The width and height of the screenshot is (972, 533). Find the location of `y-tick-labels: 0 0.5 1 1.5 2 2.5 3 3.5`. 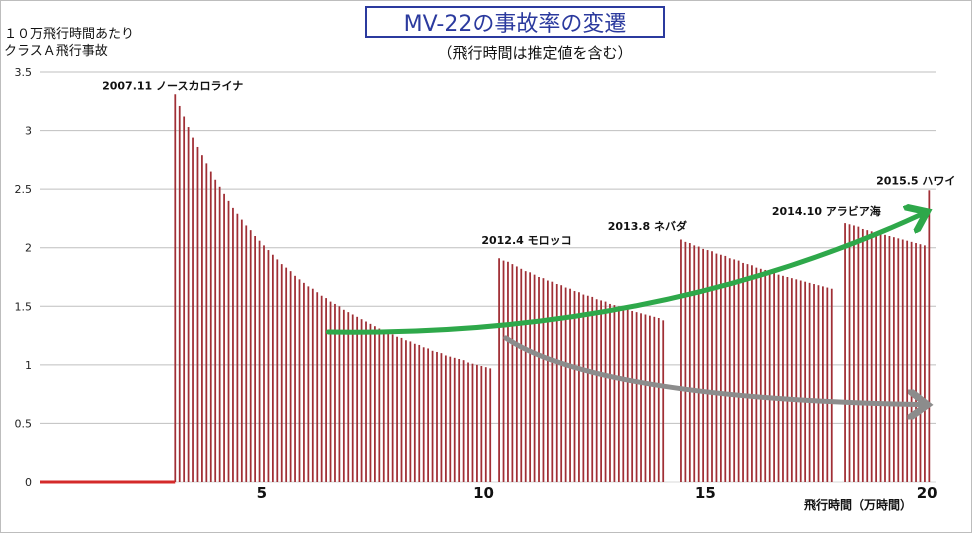

y-tick-labels: 0 0.5 1 1.5 2 2.5 3 3.5 is located at coordinates (24, 277).